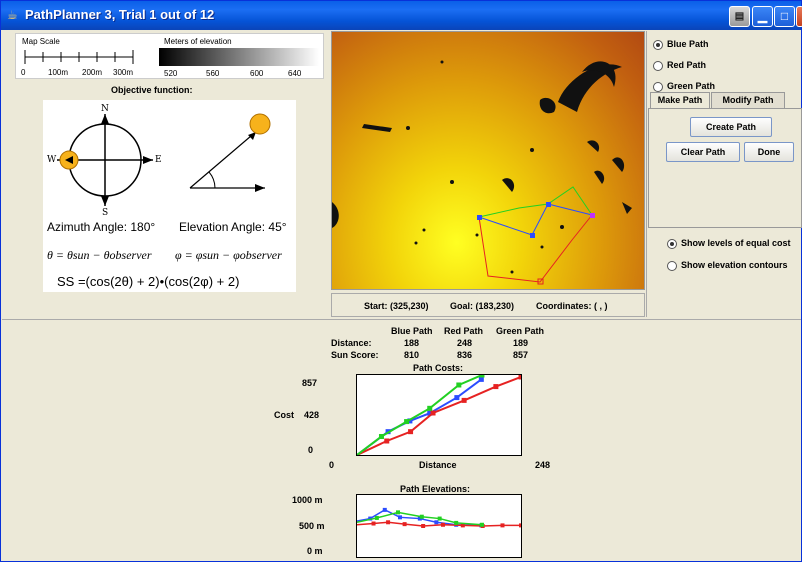  Describe the element at coordinates (465, 343) in the screenshot. I see `stats-cell: 248` at that location.